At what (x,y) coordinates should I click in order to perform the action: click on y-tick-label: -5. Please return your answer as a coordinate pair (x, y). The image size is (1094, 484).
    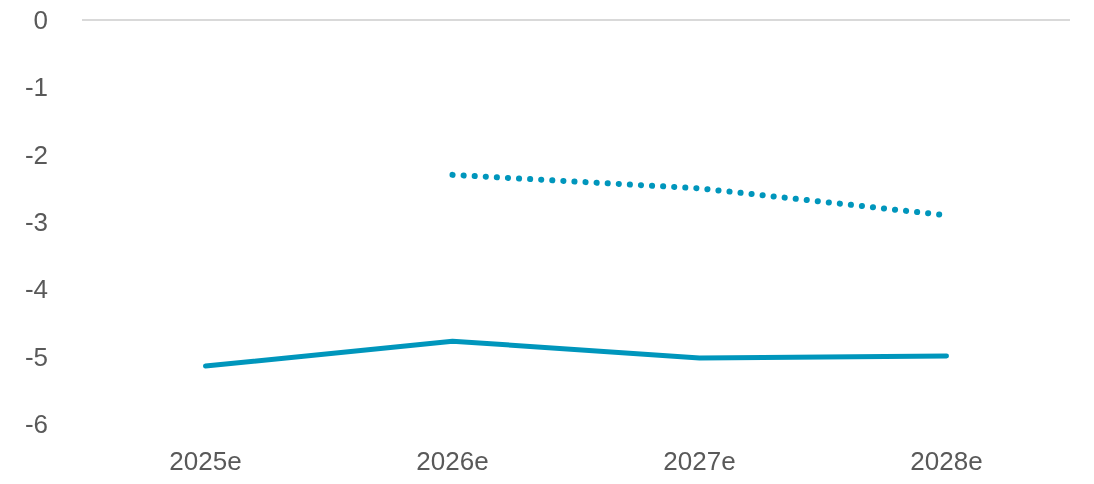
    Looking at the image, I should click on (36, 356).